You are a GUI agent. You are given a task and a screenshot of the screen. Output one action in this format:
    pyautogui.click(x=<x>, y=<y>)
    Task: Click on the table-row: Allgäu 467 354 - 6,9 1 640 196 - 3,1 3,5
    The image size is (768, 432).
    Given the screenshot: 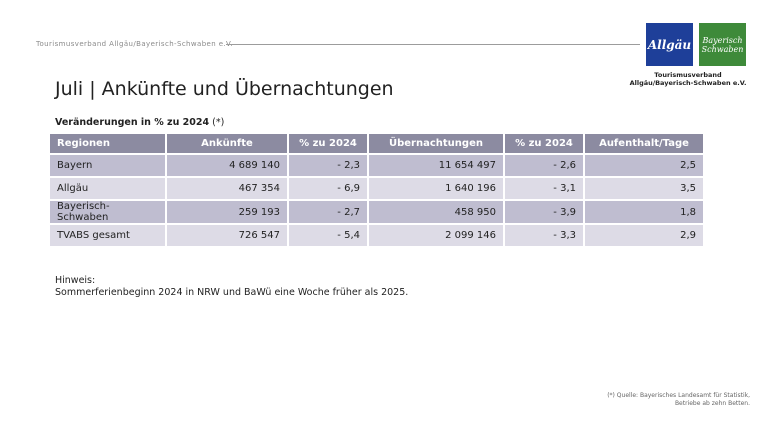 What is the action you would take?
    pyautogui.click(x=376, y=189)
    